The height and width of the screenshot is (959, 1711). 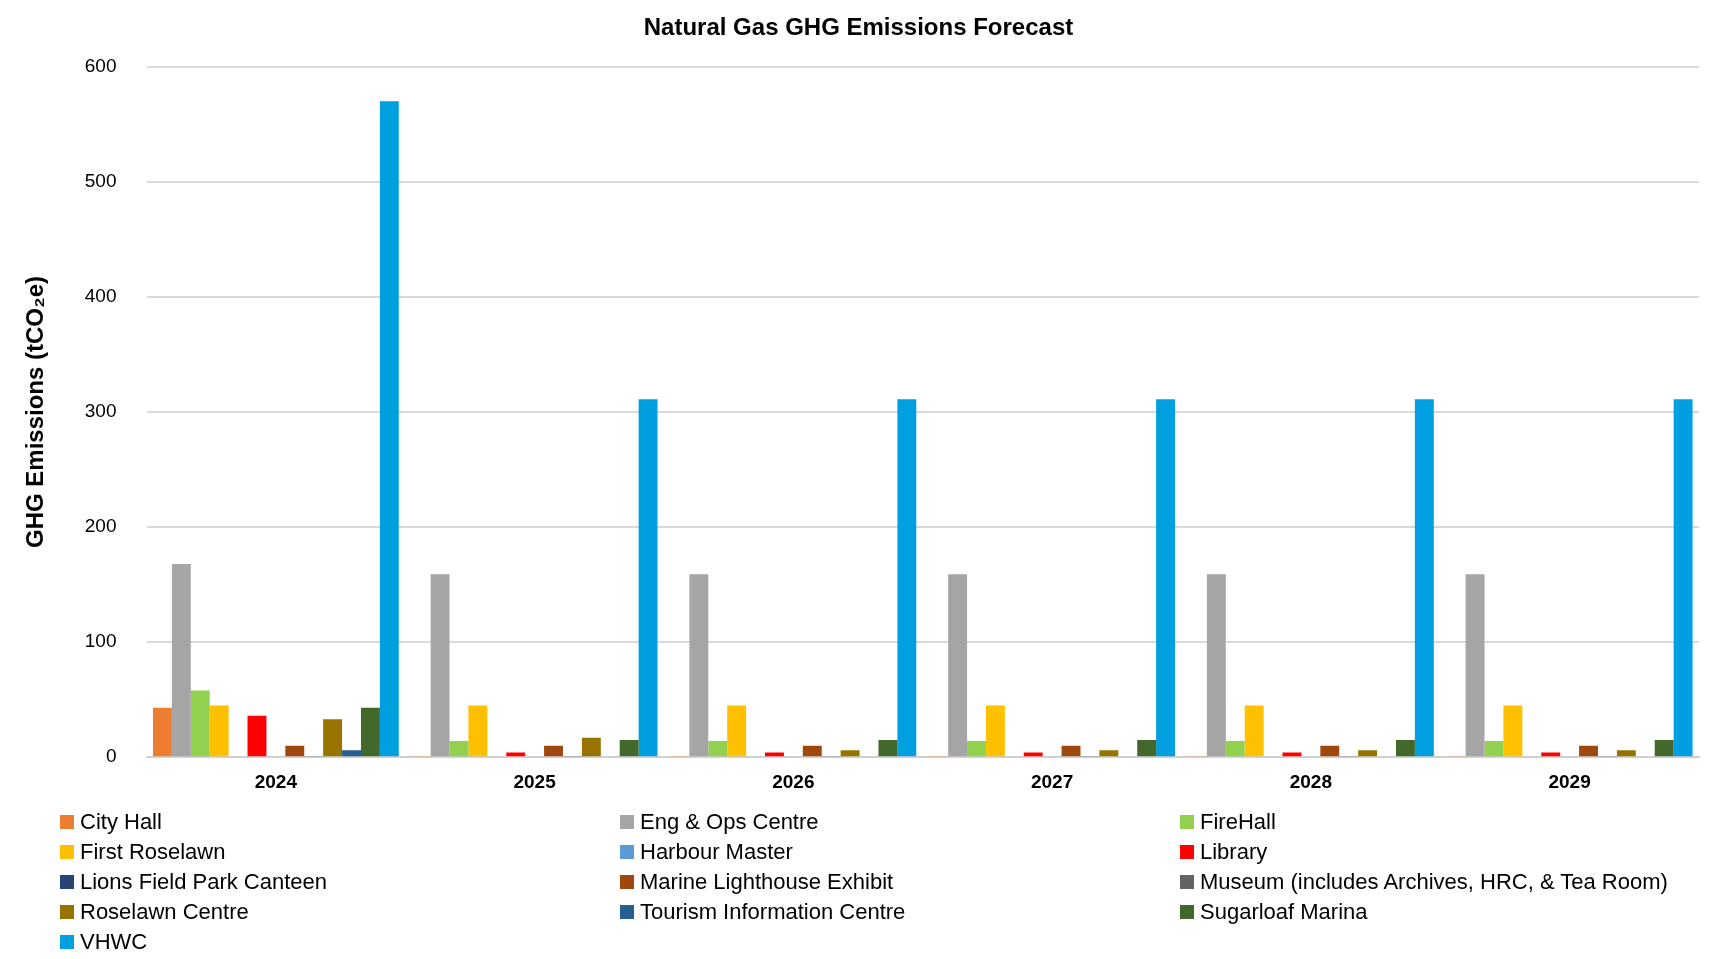 I want to click on legend-label: VHWC, so click(x=114, y=942).